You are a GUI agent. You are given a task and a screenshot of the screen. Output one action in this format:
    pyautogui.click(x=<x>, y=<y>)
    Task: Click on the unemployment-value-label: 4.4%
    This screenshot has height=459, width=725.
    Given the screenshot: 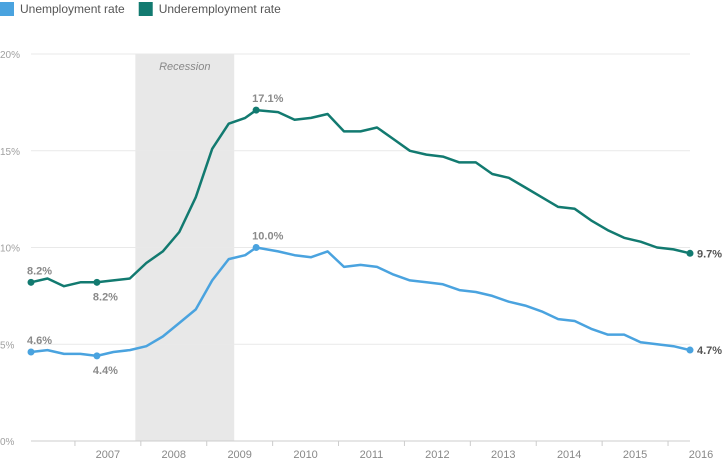 What is the action you would take?
    pyautogui.click(x=105, y=371)
    